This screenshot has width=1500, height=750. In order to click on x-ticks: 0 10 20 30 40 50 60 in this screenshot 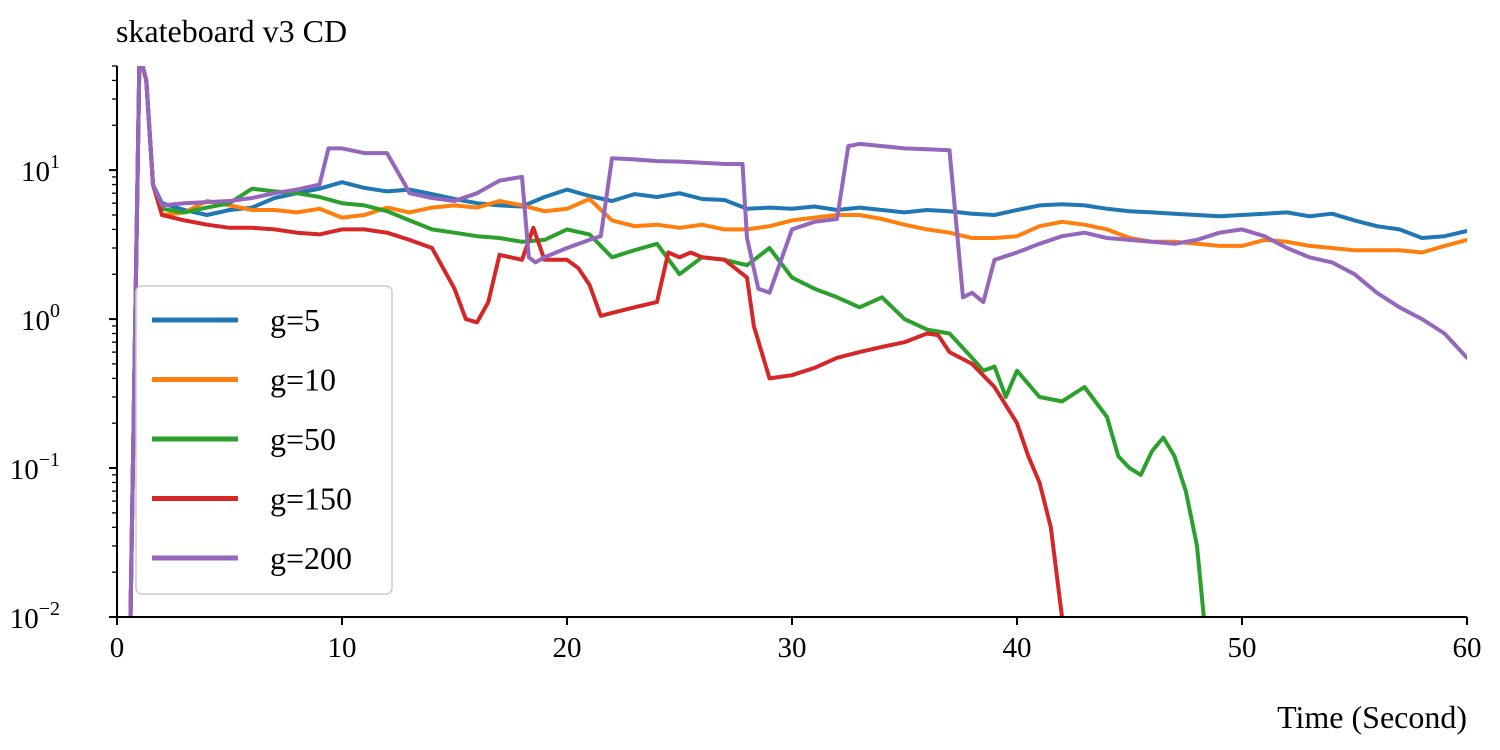, I will do `click(796, 640)`.